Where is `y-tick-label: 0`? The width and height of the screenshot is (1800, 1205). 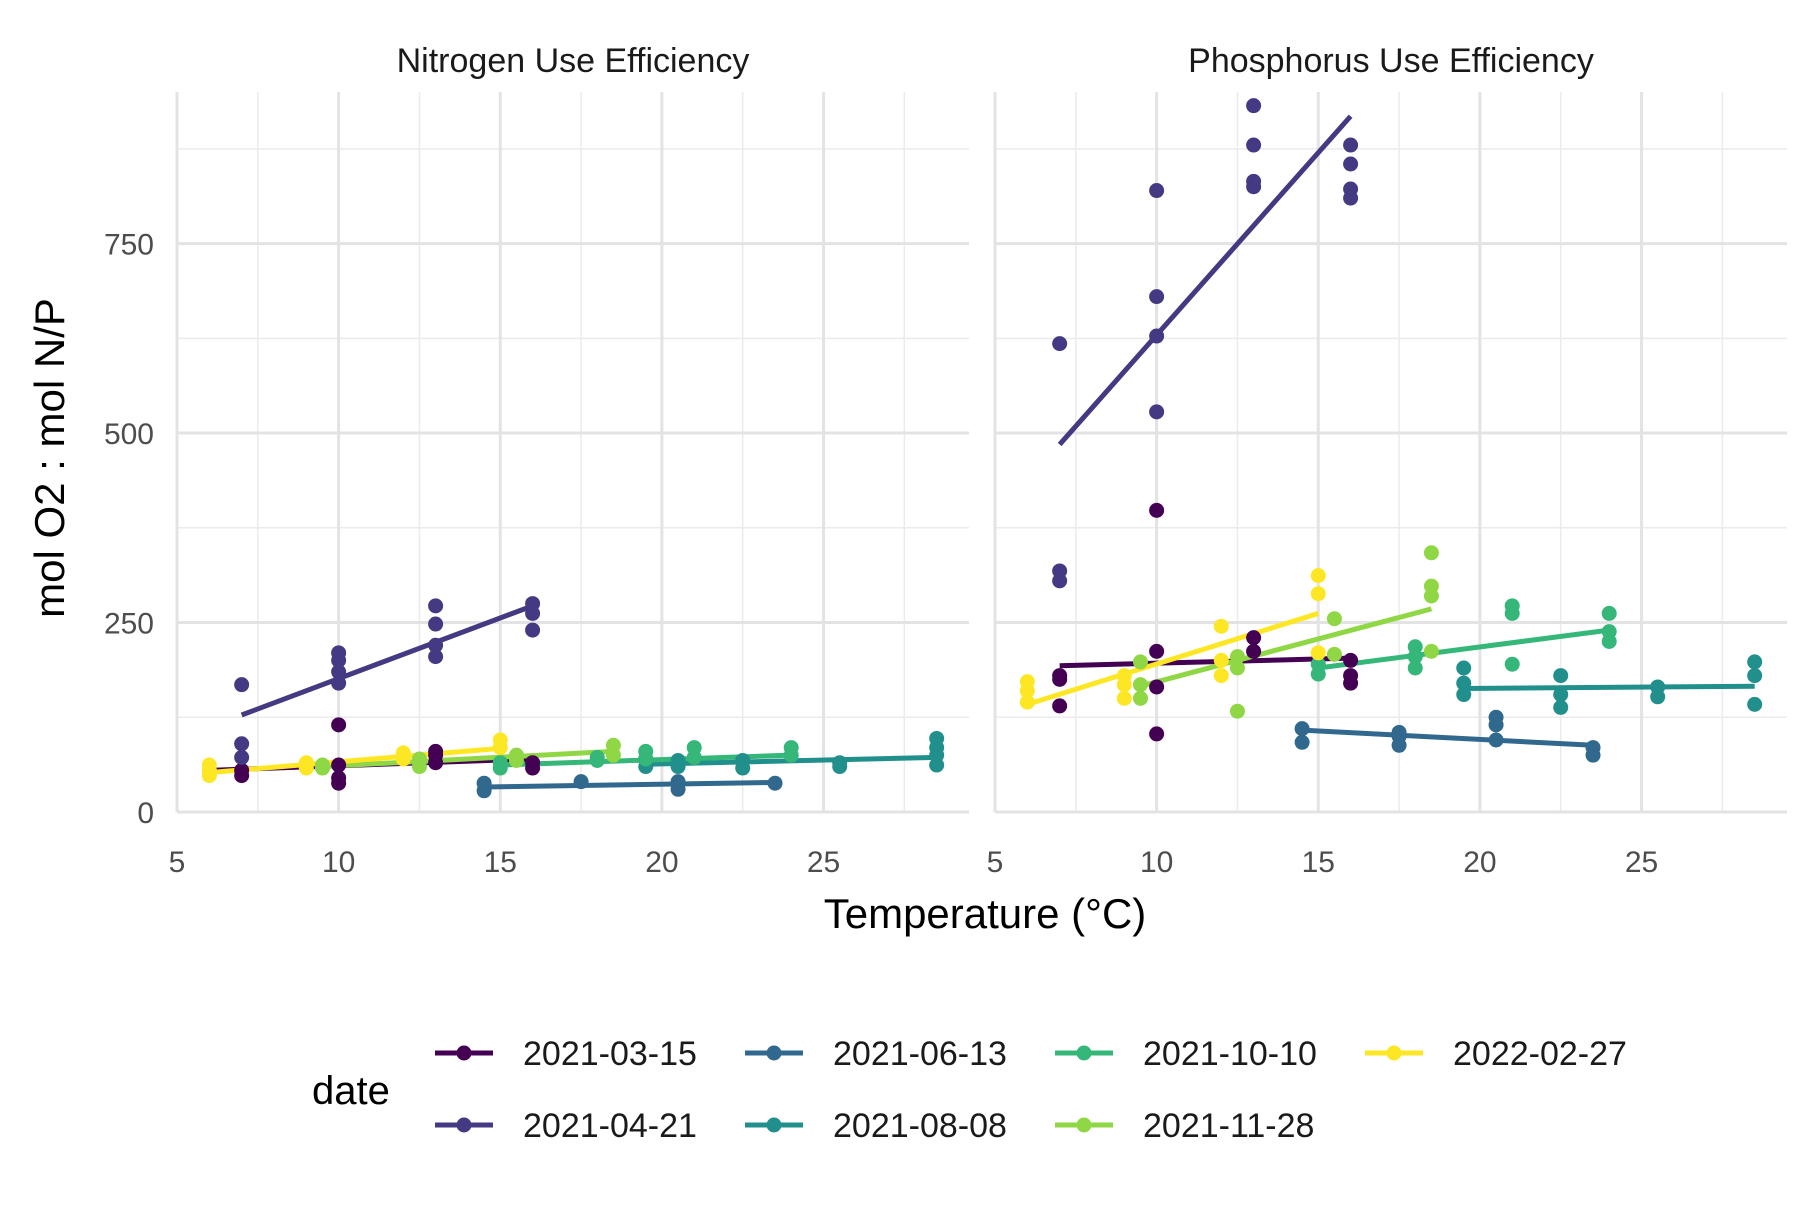 y-tick-label: 0 is located at coordinates (145, 813).